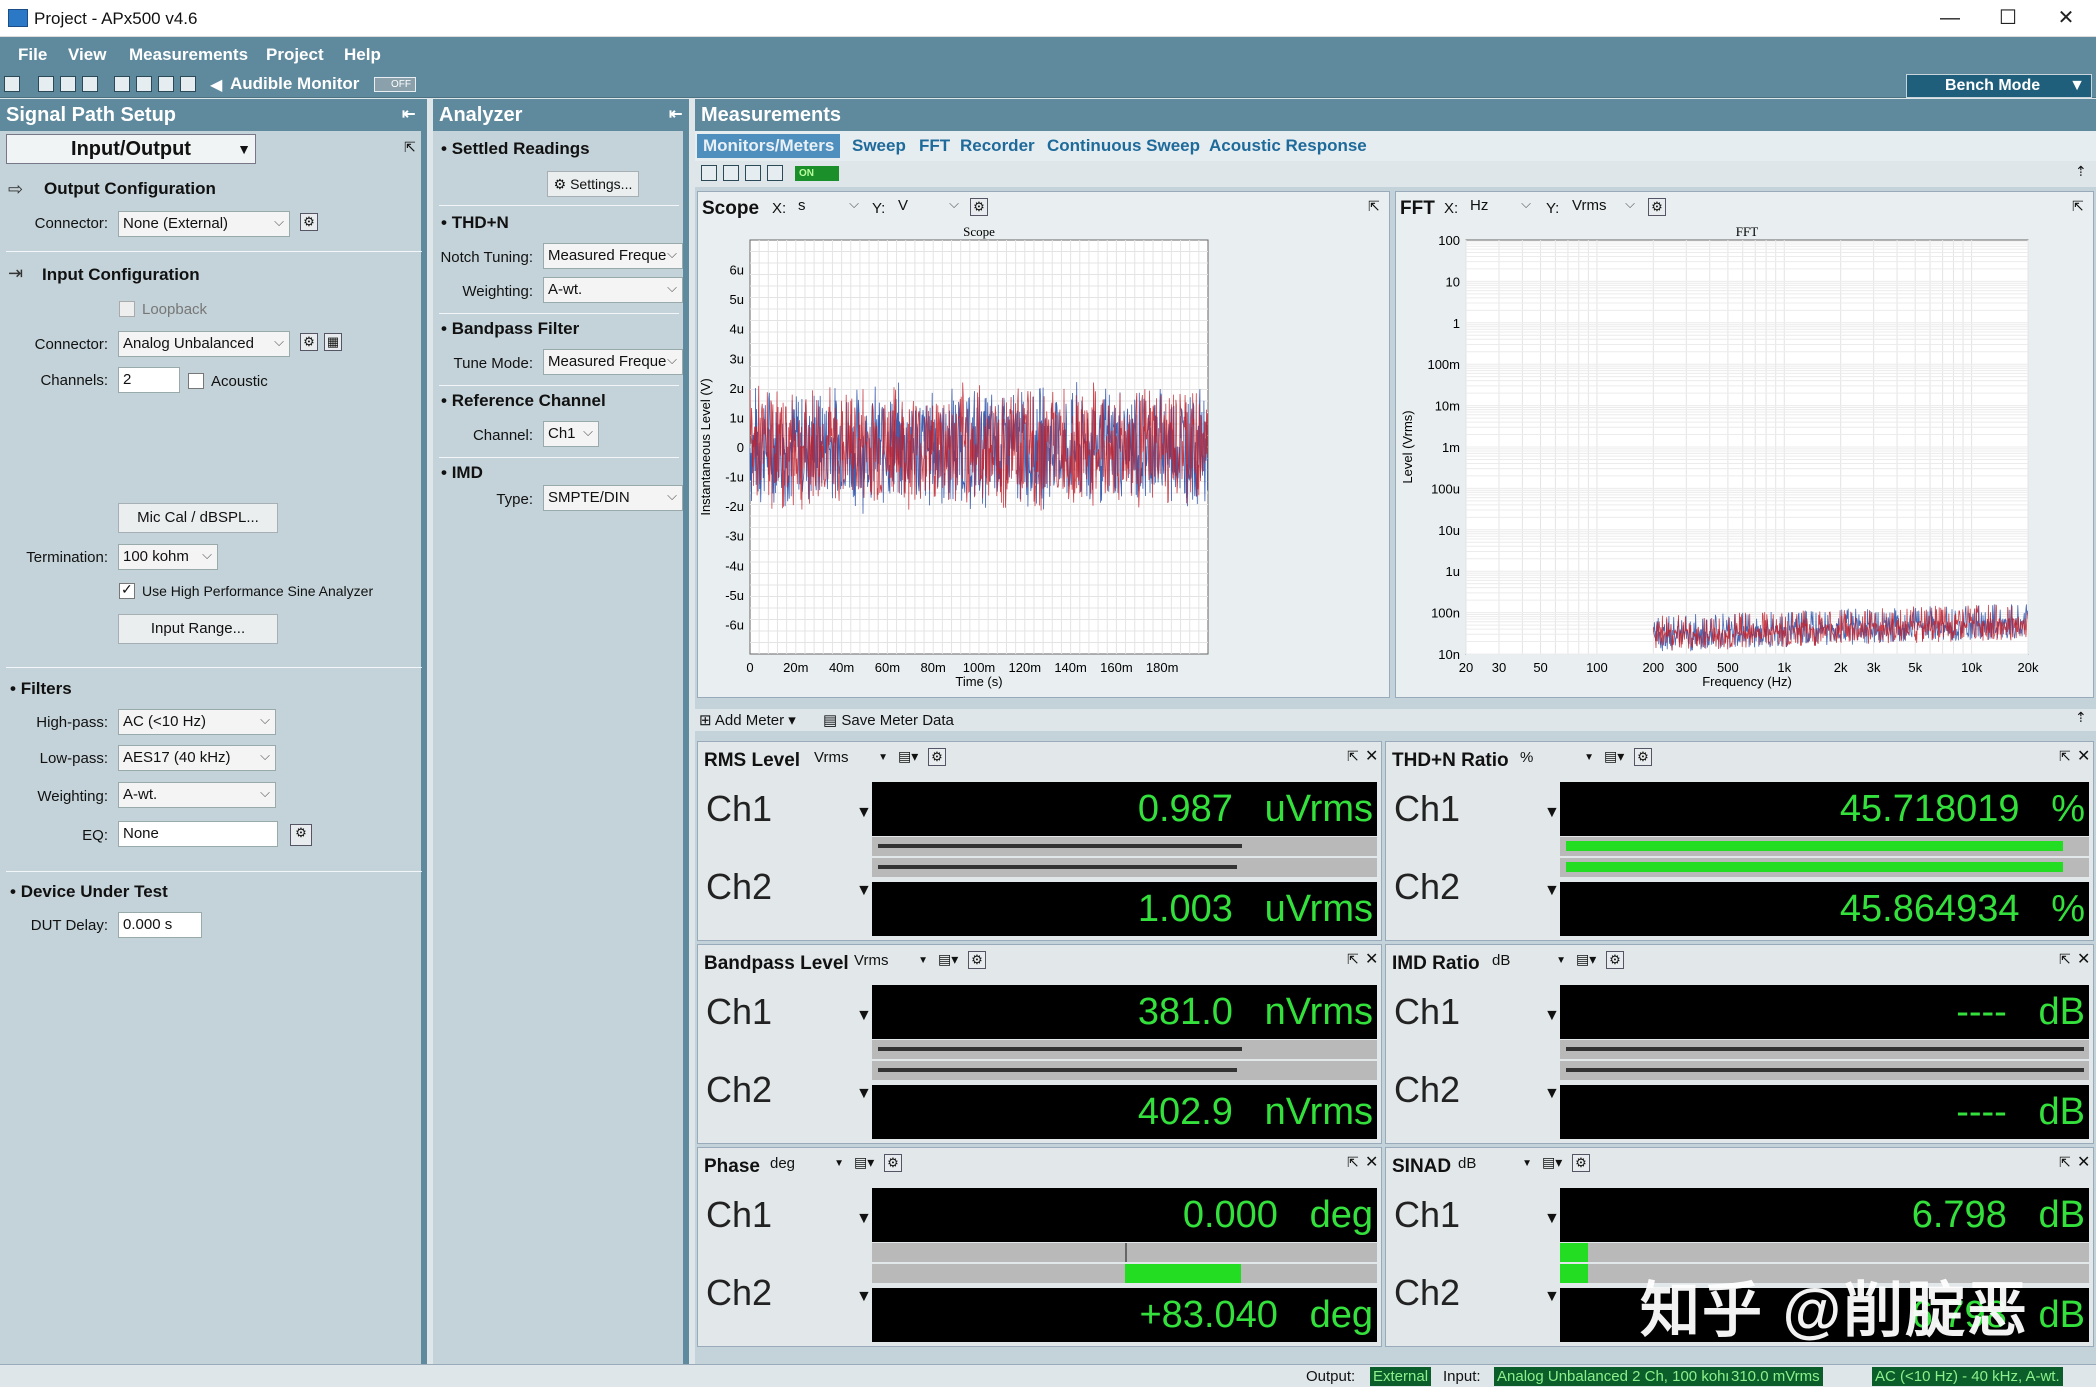  Describe the element at coordinates (301, 835) in the screenshot. I see `eq-gear-icon: ⚙` at that location.